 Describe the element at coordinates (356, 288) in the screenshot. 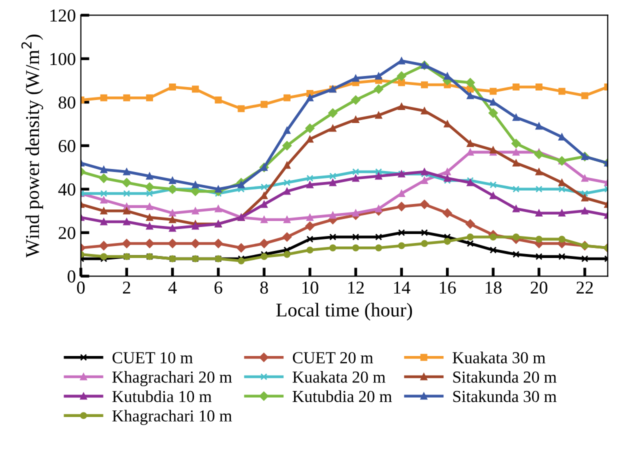

I see `x-tick-label: 12` at that location.